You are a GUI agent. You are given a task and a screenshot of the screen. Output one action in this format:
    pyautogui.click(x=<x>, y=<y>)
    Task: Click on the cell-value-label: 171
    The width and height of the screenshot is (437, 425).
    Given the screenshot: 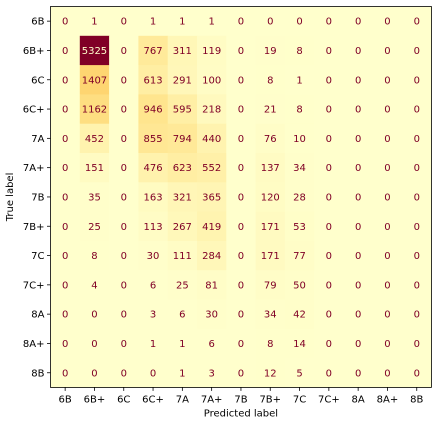 What is the action you would take?
    pyautogui.click(x=270, y=227)
    